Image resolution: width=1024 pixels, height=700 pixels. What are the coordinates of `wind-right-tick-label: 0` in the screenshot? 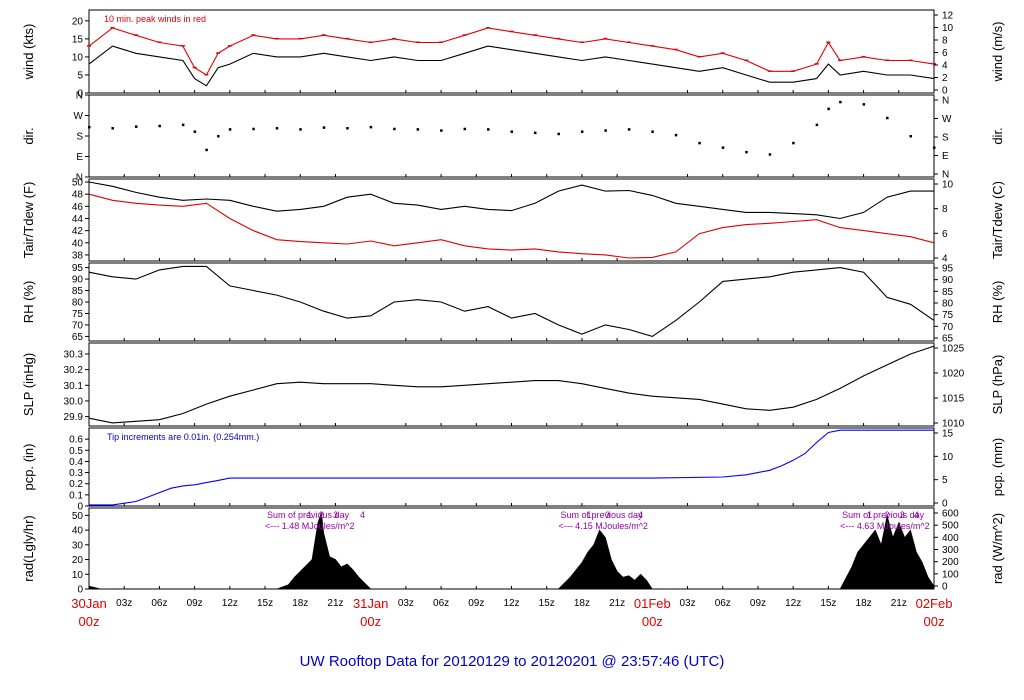 It's located at (945, 91).